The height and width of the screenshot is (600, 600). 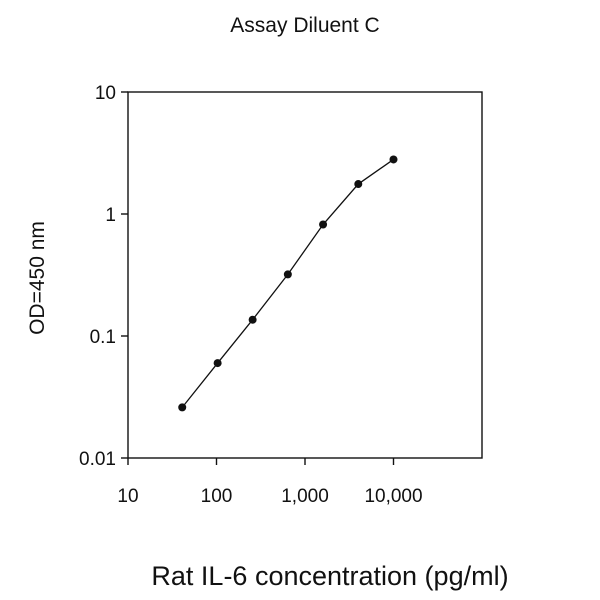 What do you see at coordinates (393, 496) in the screenshot?
I see `x-tick-label: 10,000` at bounding box center [393, 496].